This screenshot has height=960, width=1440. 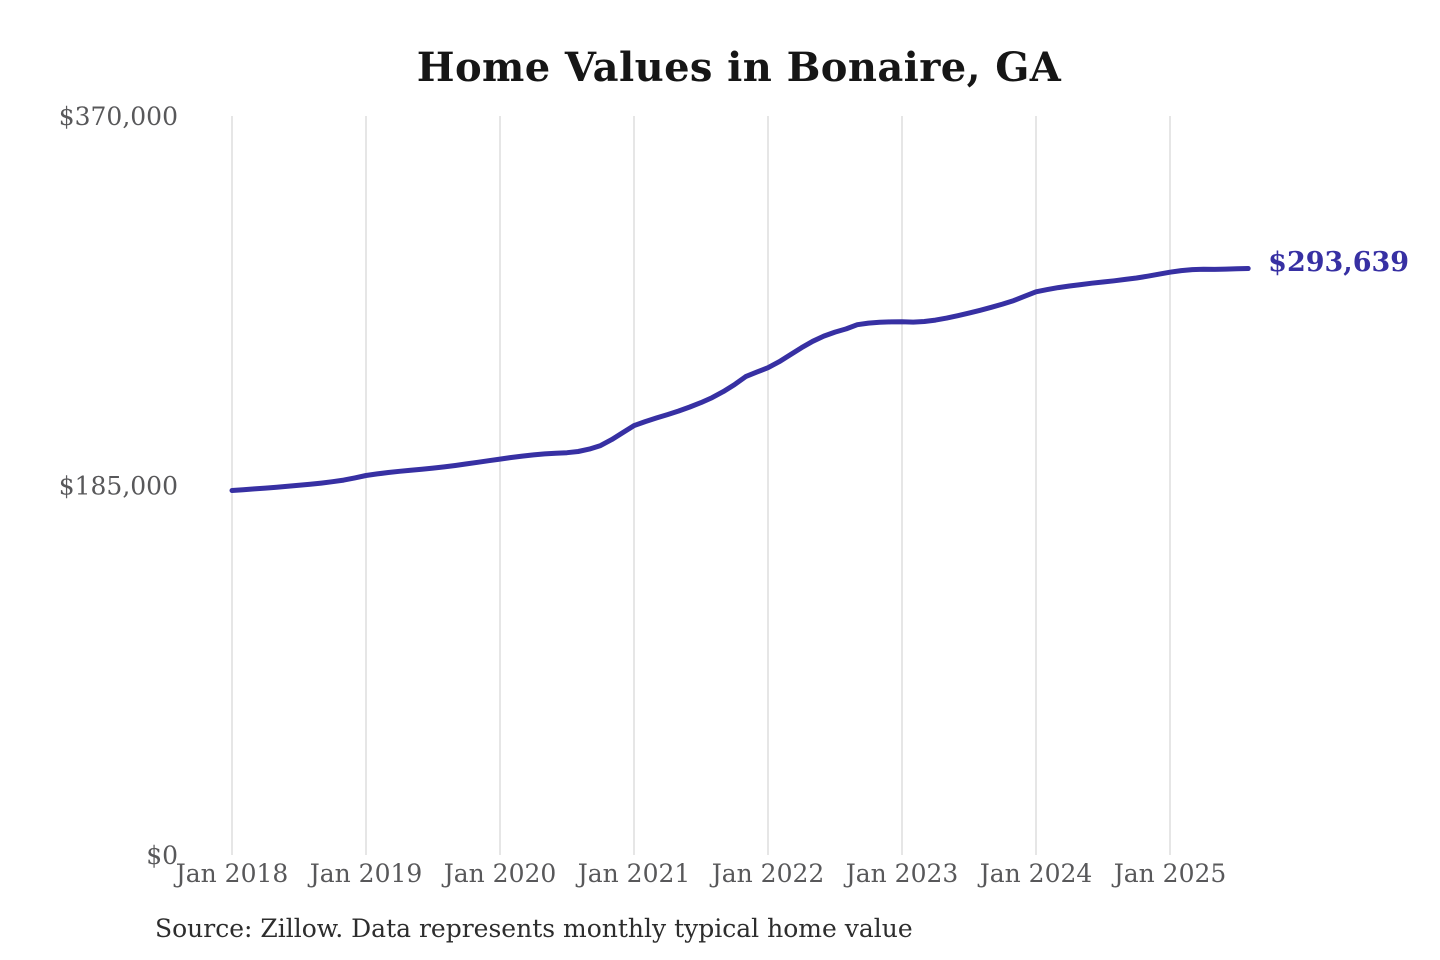 What do you see at coordinates (1035, 873) in the screenshot?
I see `x-tick-label: Jan 2024` at bounding box center [1035, 873].